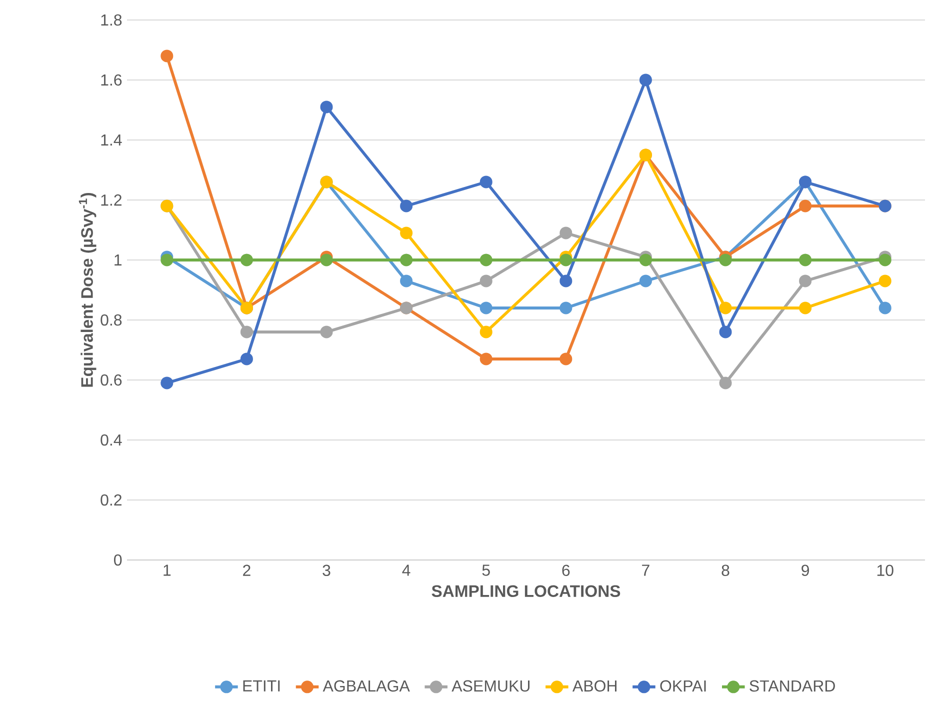  Describe the element at coordinates (167, 570) in the screenshot. I see `x-tick-label: 1` at that location.